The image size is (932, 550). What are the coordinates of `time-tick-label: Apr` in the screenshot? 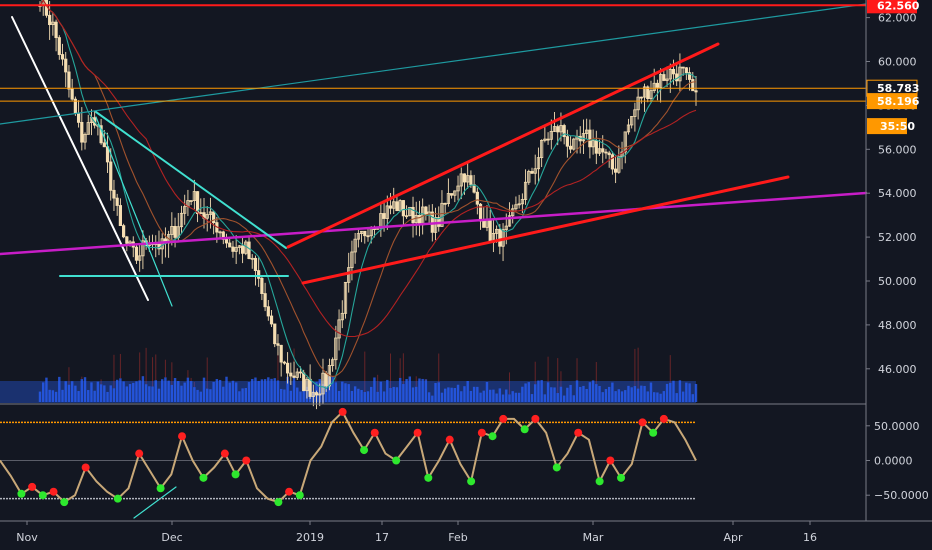 It's located at (733, 537).